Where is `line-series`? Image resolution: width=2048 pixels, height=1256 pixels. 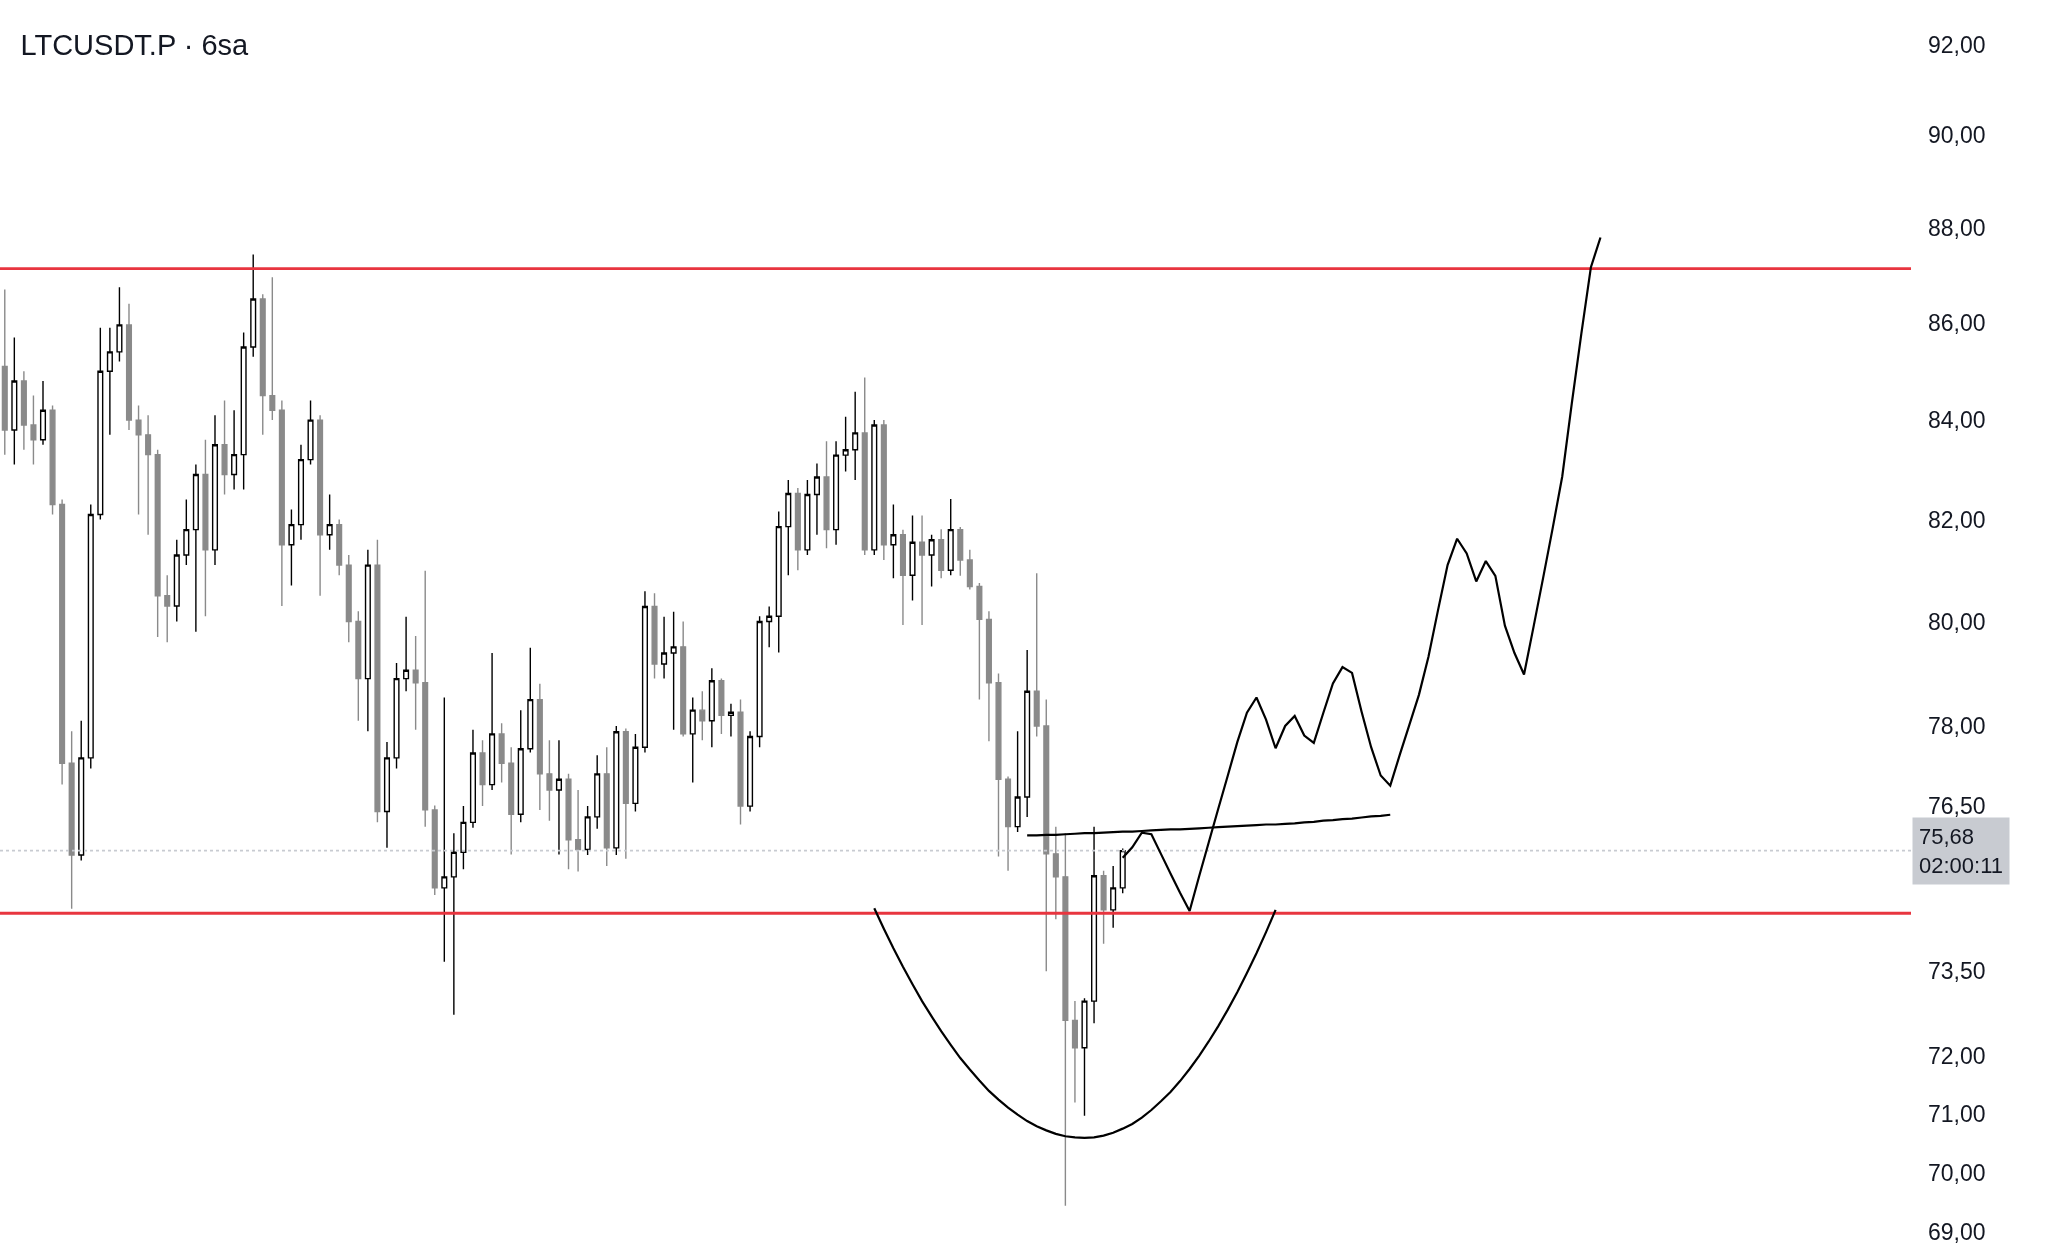 line-series is located at coordinates (1075, 1023).